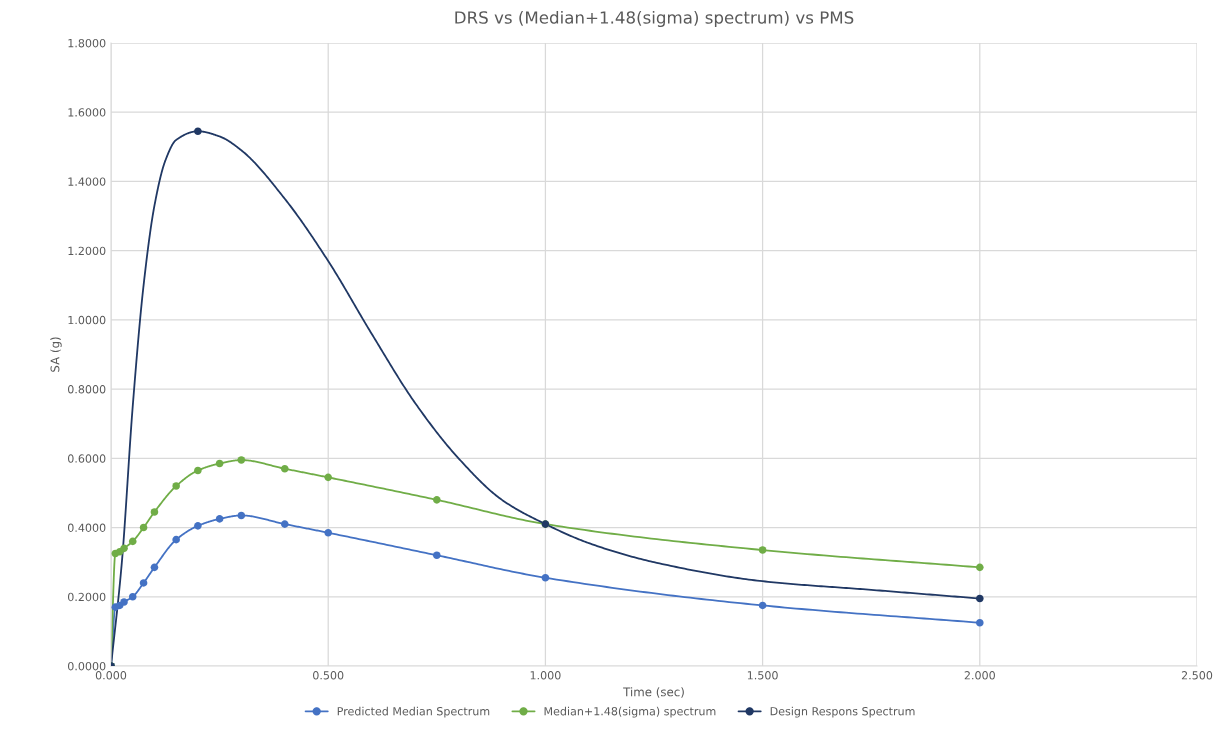 The width and height of the screenshot is (1221, 738). Describe the element at coordinates (111, 675) in the screenshot. I see `x-tick-label: 0.000` at that location.